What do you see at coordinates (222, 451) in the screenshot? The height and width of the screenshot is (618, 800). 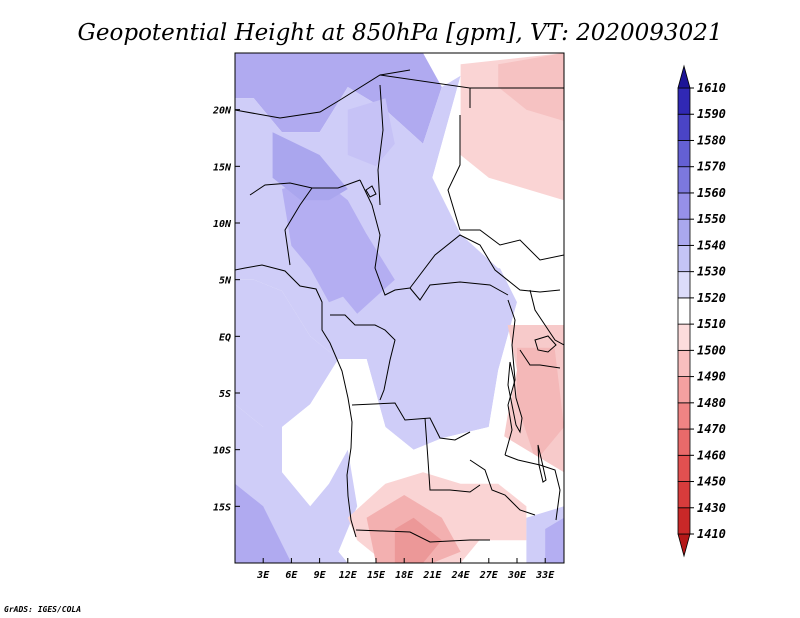 I see `y-tick-label-10S: 10S` at bounding box center [222, 451].